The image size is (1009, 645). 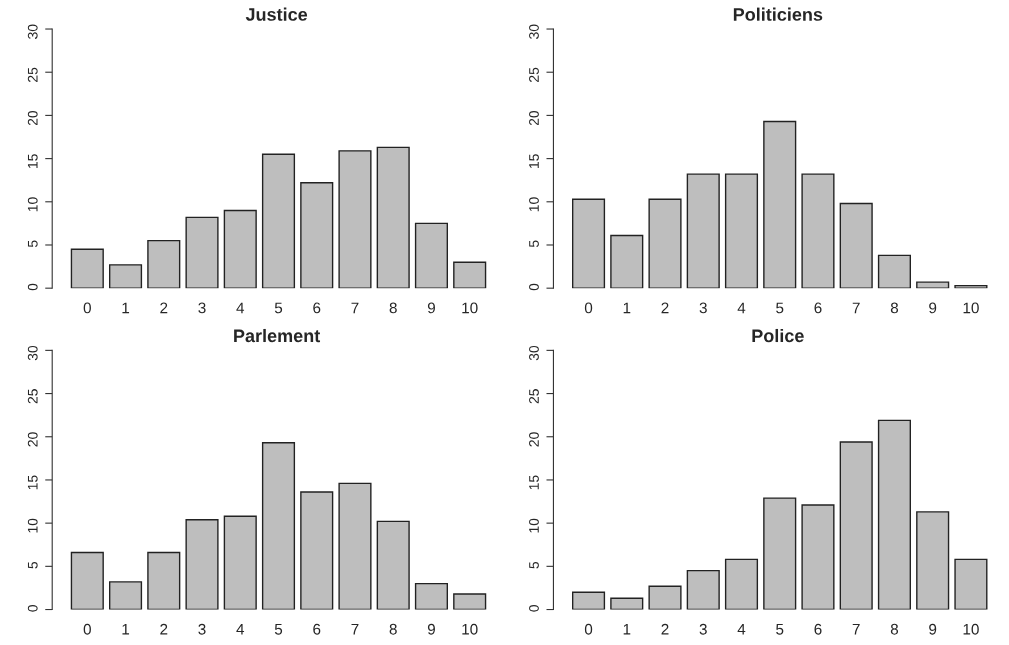 I want to click on chart-title: Politiciens, so click(x=778, y=14).